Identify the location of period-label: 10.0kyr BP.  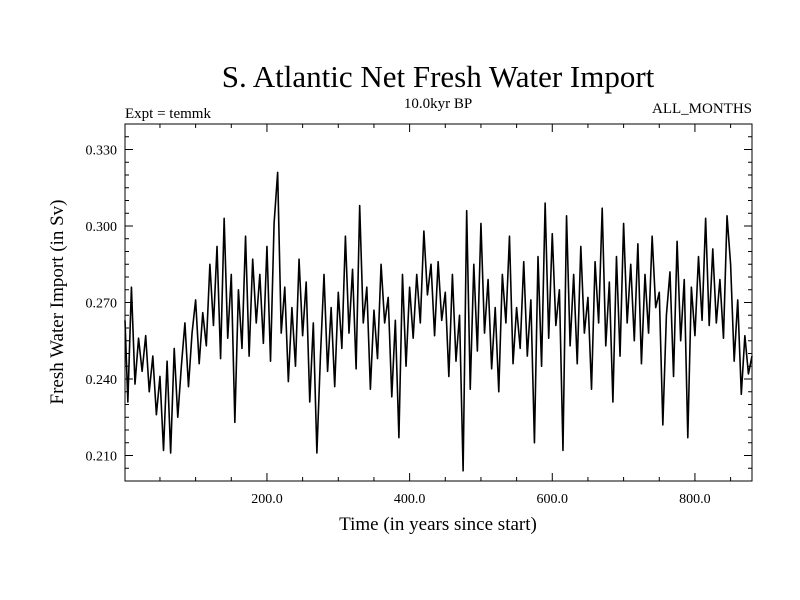
(438, 104).